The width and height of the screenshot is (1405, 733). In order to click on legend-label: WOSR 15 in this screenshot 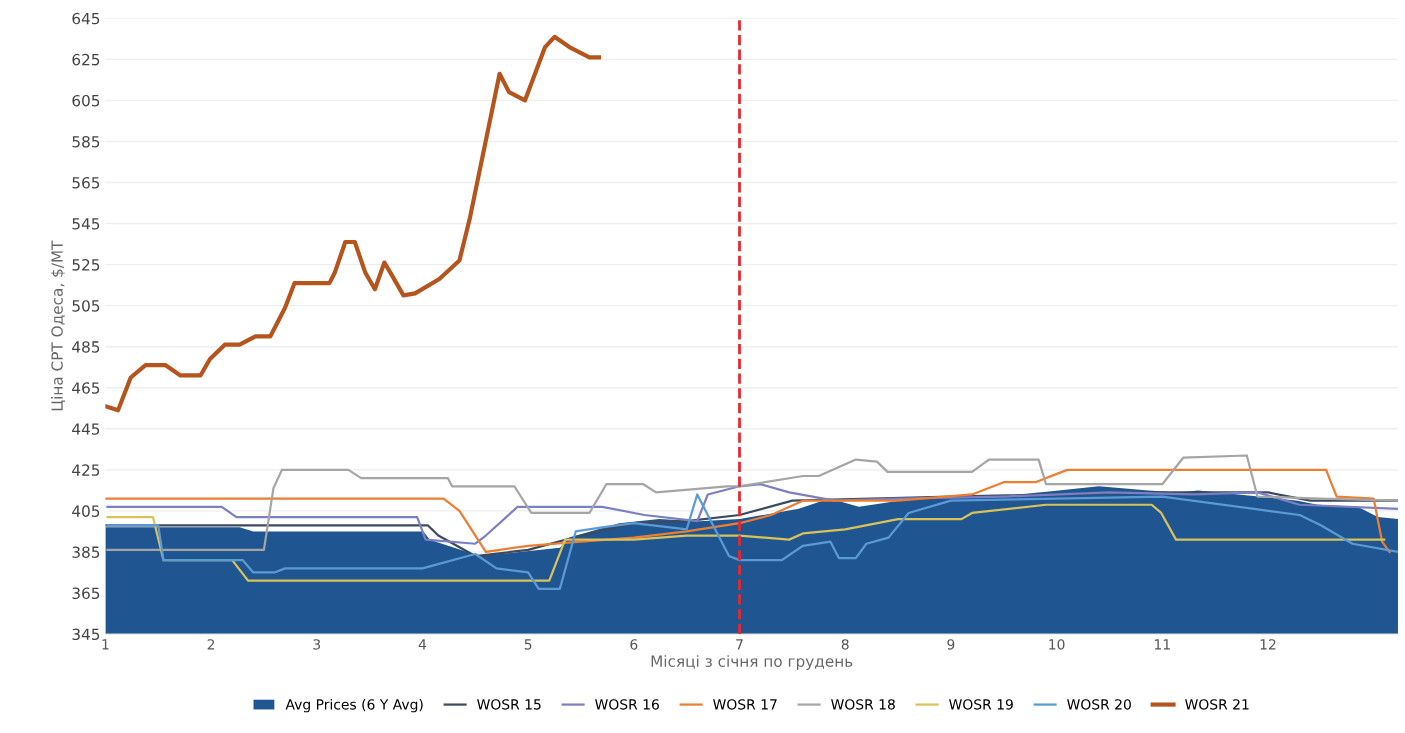, I will do `click(509, 704)`.